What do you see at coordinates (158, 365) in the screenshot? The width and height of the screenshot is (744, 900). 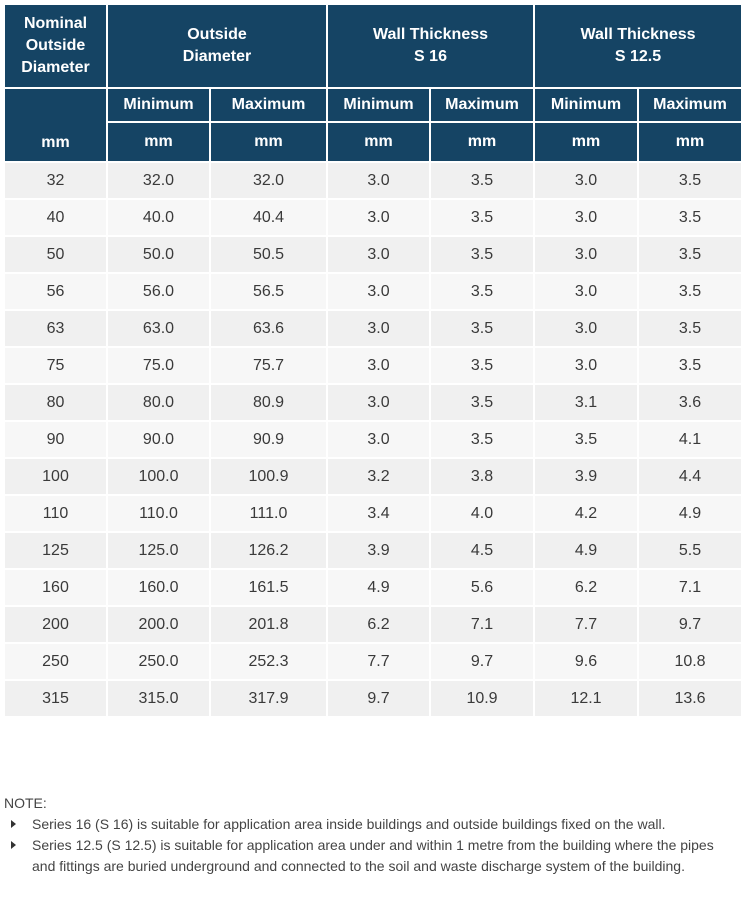 I see `table-cell: 75.0` at bounding box center [158, 365].